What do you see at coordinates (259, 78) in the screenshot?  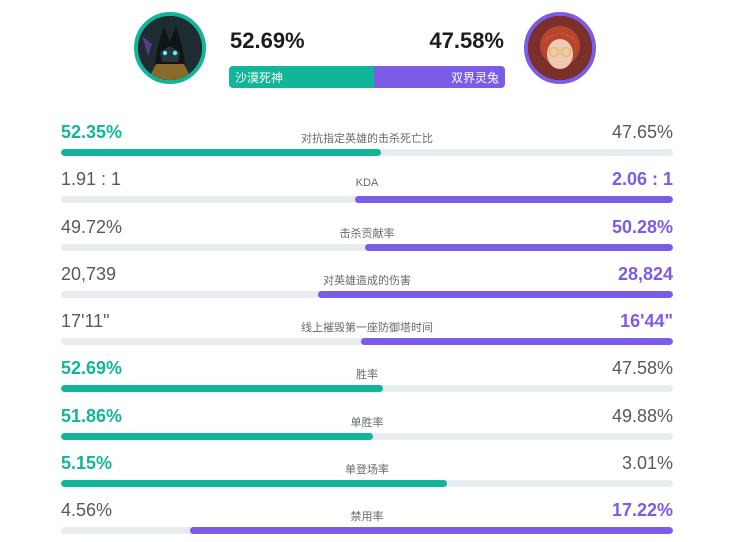 I see `left-hero-name: 沙漠死神` at bounding box center [259, 78].